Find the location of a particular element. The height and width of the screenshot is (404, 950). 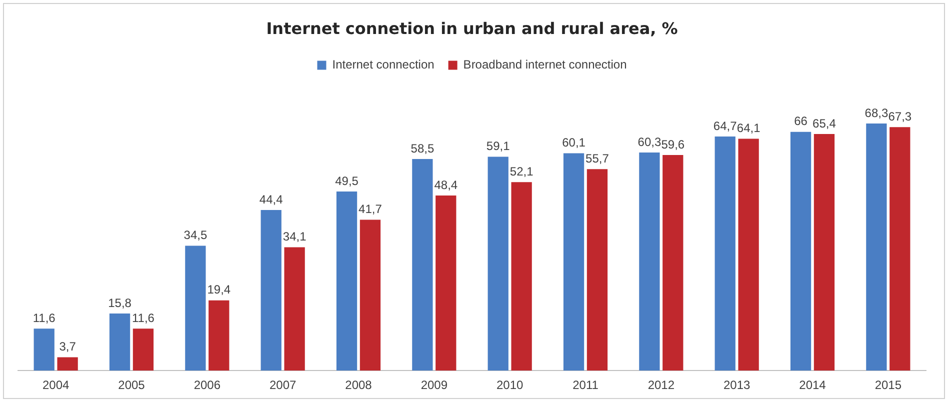

data-label: 15,8 is located at coordinates (120, 303).